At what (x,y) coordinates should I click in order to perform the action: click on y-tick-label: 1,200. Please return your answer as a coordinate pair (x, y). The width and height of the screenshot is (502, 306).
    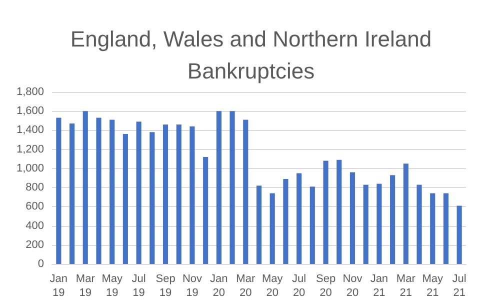
    Looking at the image, I should click on (30, 149).